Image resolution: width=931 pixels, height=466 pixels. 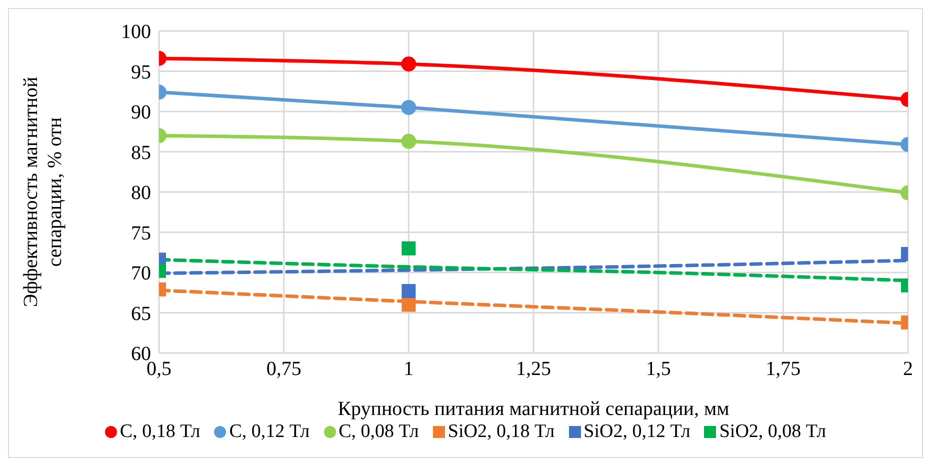 I want to click on y-axis-title: Эффективность магнитной сепарации, % отн, so click(x=43, y=192).